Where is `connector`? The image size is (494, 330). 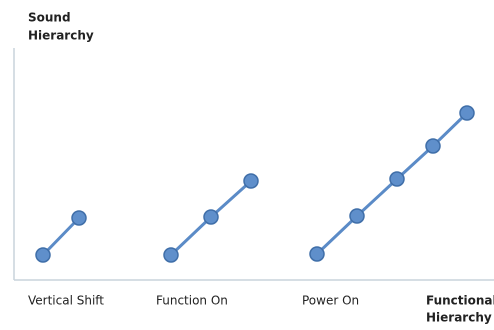 connector is located at coordinates (61, 236).